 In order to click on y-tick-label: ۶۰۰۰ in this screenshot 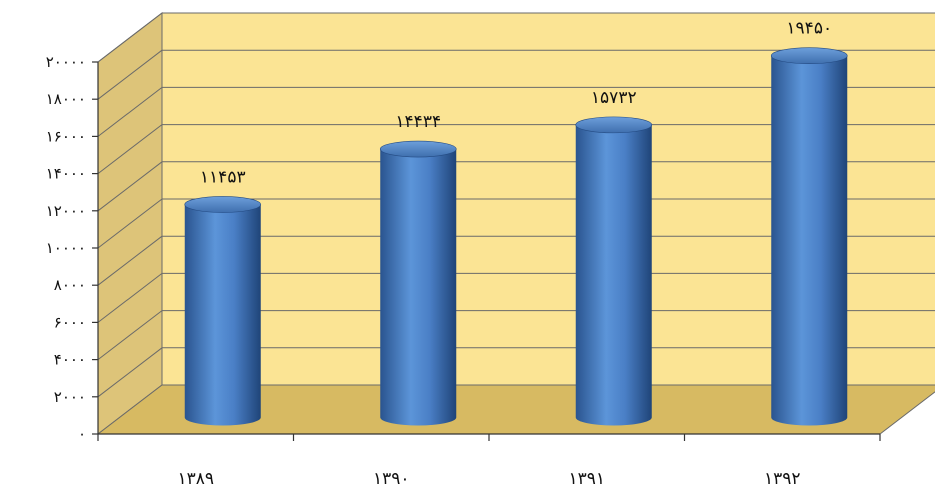, I will do `click(70, 322)`.